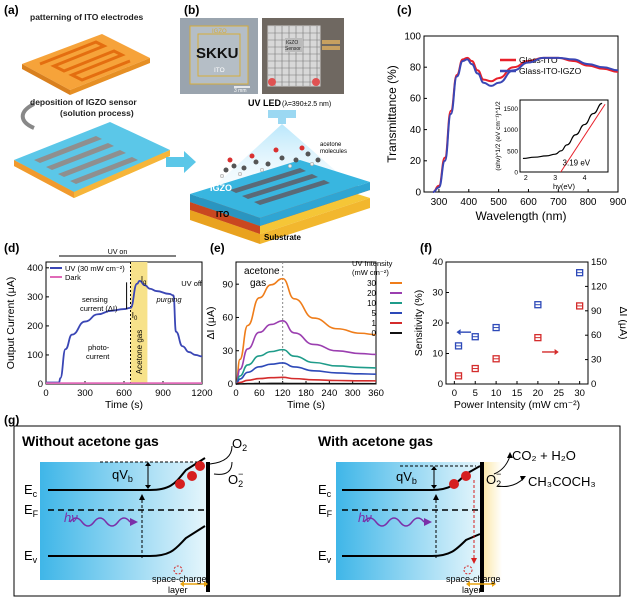  I want to click on inset-y-label: (αhν)^1/2 (eV cm⁻¹)^1/2, so click(498, 136).